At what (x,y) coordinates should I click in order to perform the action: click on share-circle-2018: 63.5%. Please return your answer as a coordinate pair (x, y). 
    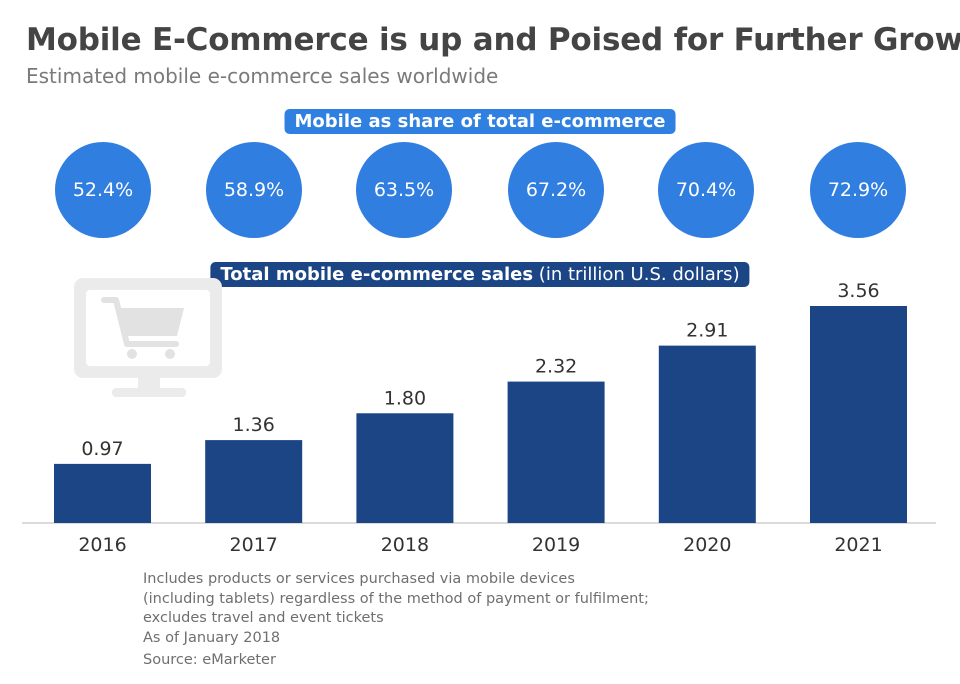
    Looking at the image, I should click on (404, 190).